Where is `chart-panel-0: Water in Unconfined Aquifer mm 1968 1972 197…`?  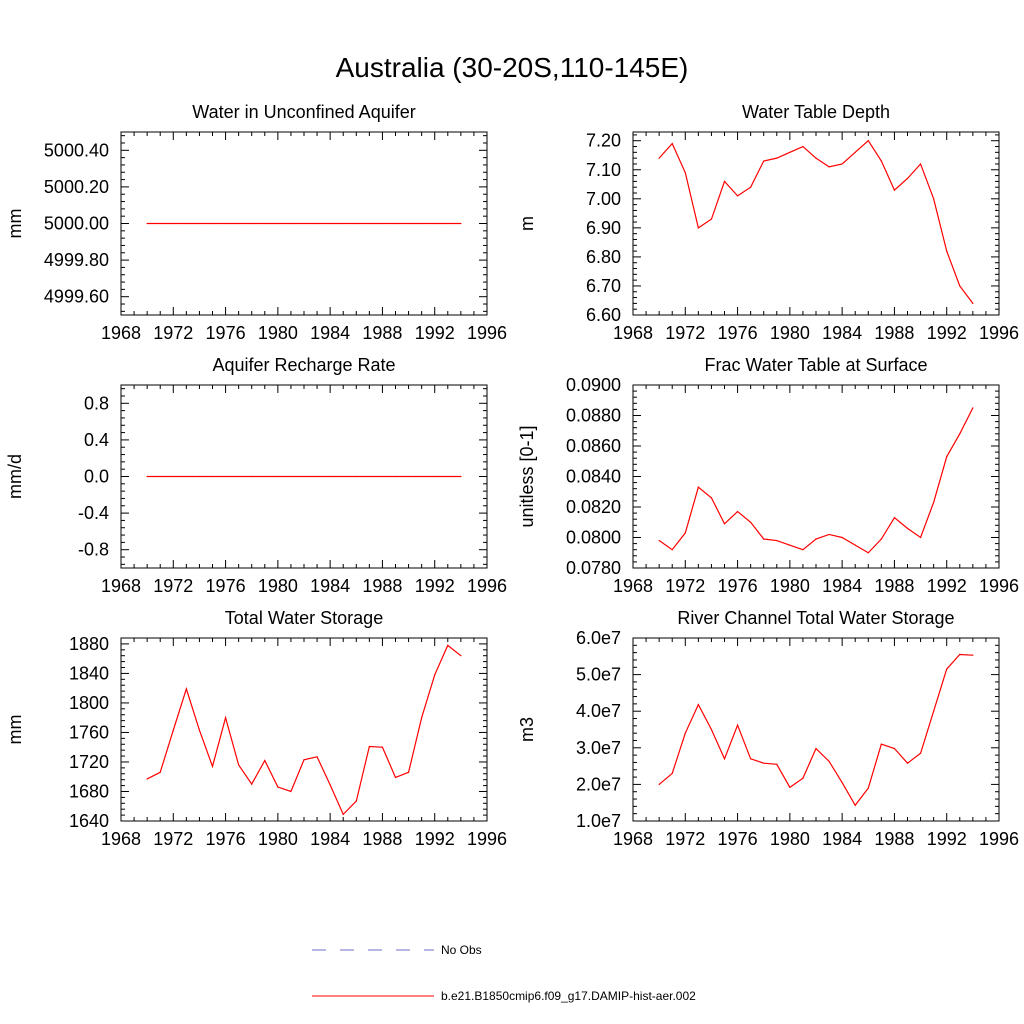 chart-panel-0: Water in Unconfined Aquifer mm 1968 1972 197… is located at coordinates (256, 222).